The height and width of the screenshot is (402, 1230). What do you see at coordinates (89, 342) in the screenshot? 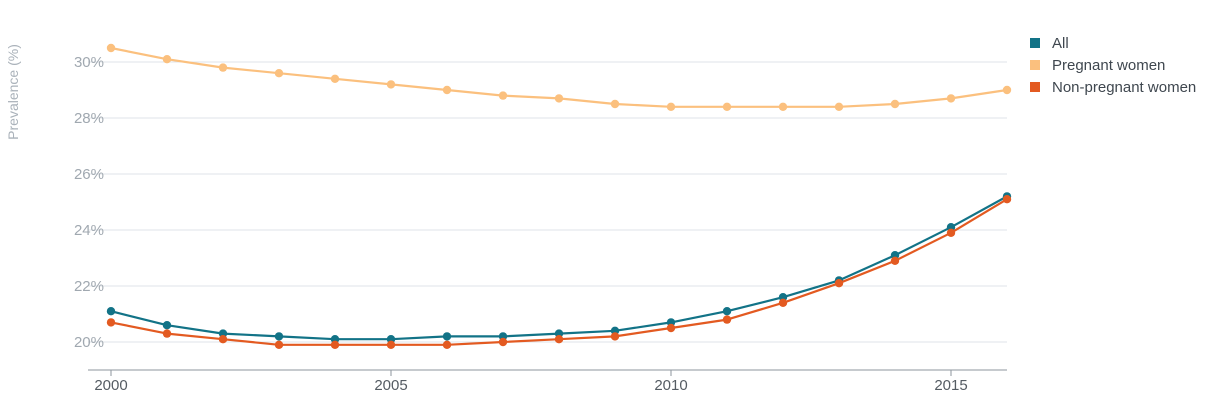
I see `y-tick-label: 20%` at bounding box center [89, 342].